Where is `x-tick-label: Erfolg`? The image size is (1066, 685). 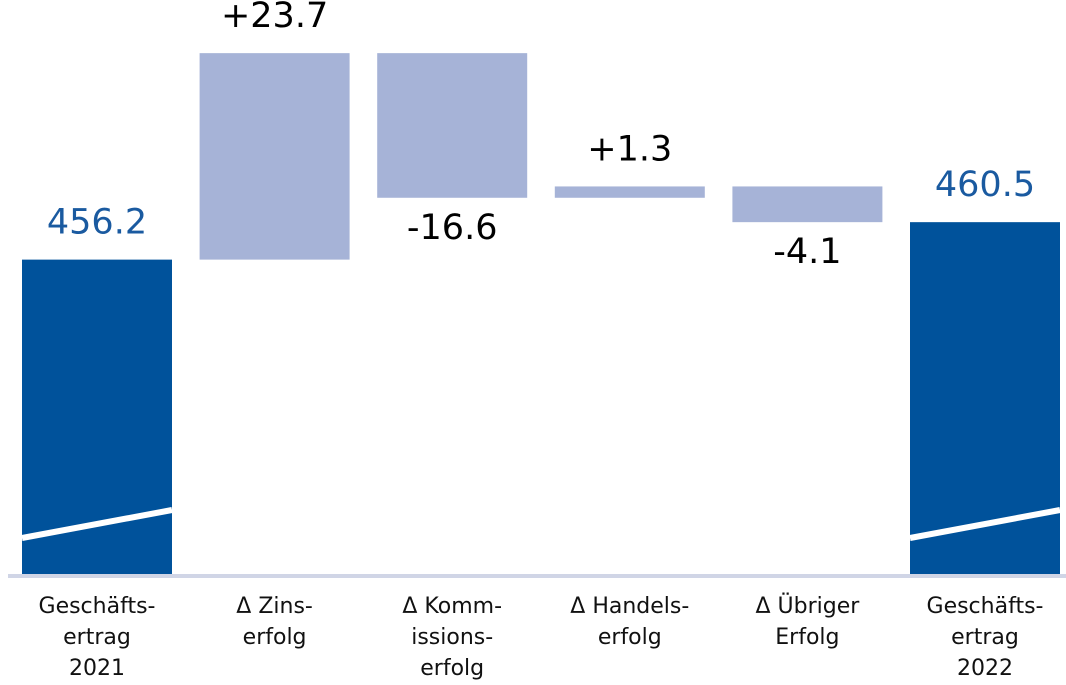
x-tick-label: Erfolg is located at coordinates (807, 637).